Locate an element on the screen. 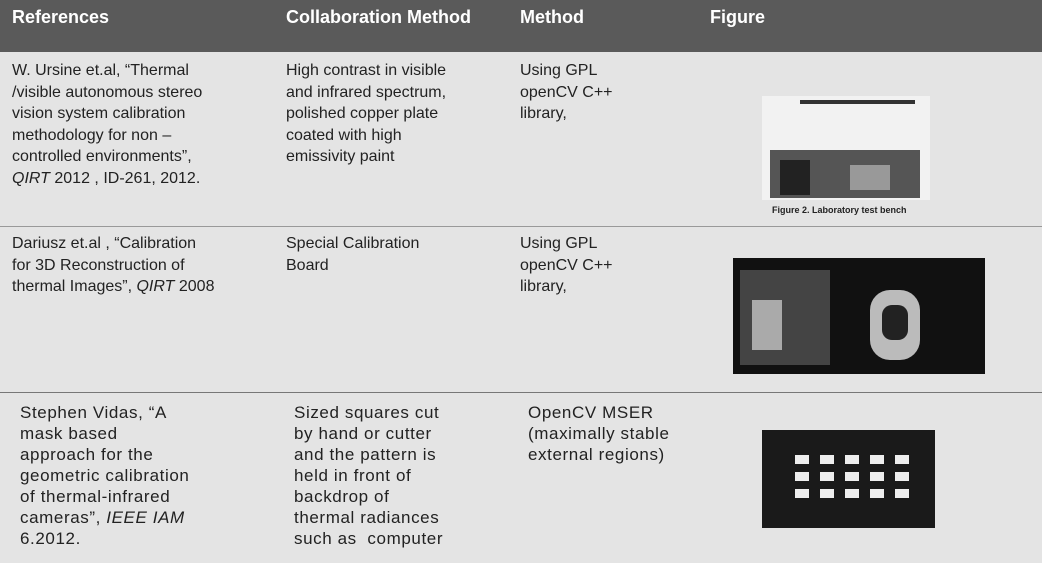 This screenshot has width=1042, height=563. text-line: /visible autonomous stereo is located at coordinates (107, 92).